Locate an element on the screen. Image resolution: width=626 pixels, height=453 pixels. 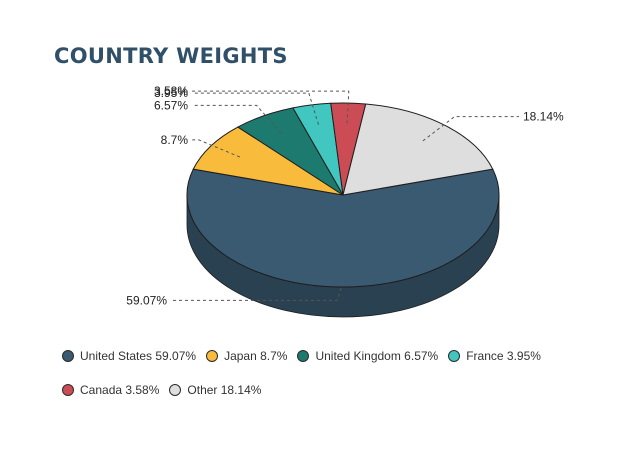
legend-label: Other 18.14% is located at coordinates (224, 390).